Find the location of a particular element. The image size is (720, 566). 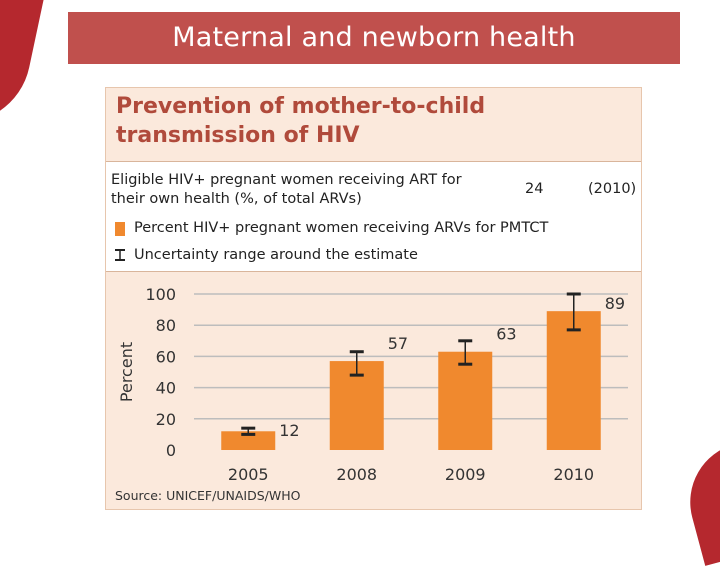

legend-bar-swatch is located at coordinates (120, 229).